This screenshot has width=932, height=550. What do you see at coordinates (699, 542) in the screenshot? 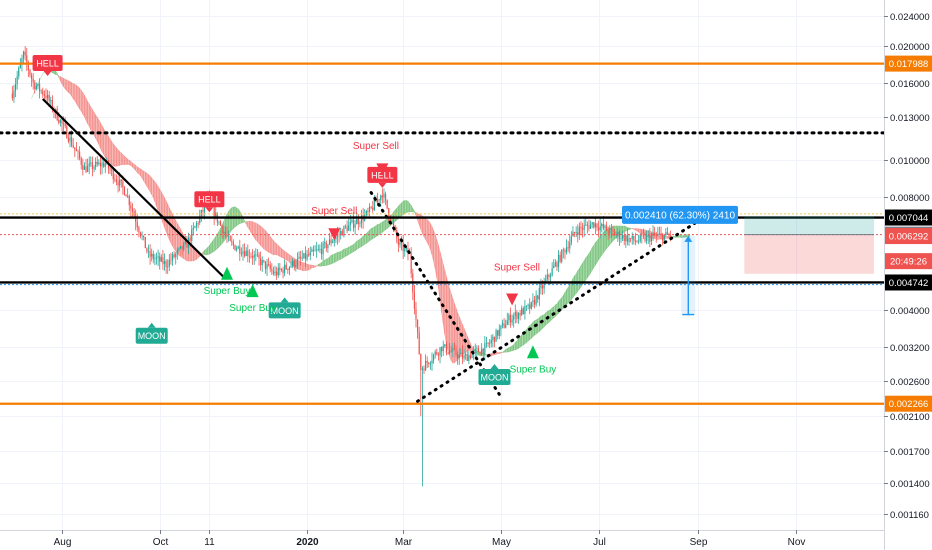
I see `x-tick-label: Sep` at bounding box center [699, 542].